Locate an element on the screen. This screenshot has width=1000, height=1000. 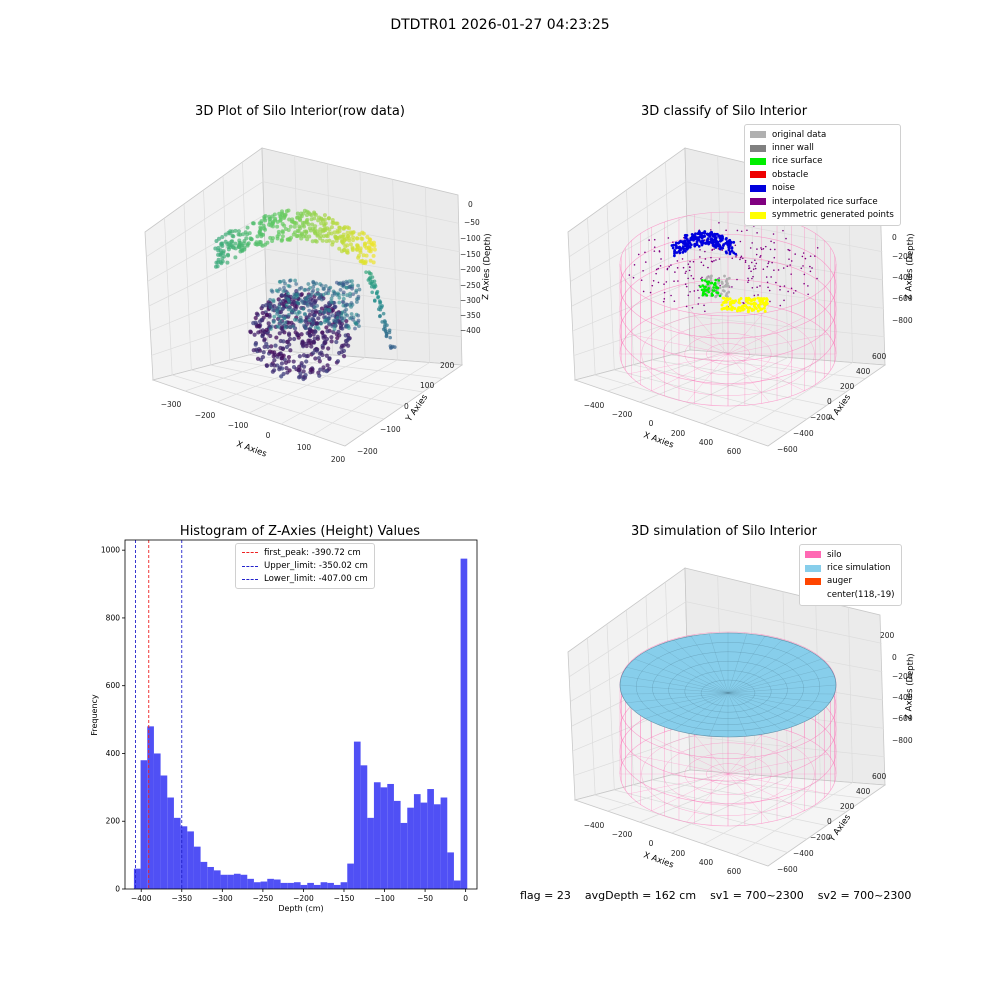
panel1-ytick: 100 is located at coordinates (427, 385).